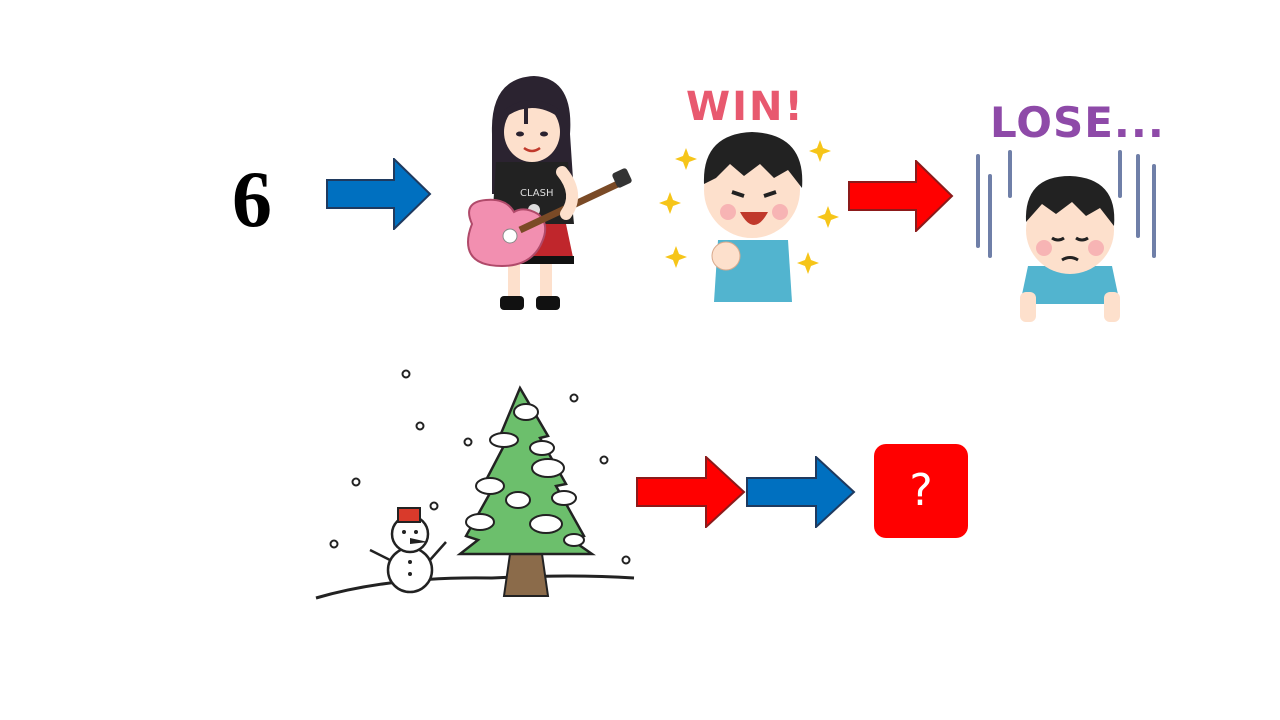 The width and height of the screenshot is (1280, 720). Describe the element at coordinates (921, 491) in the screenshot. I see `answer-box: ?` at that location.